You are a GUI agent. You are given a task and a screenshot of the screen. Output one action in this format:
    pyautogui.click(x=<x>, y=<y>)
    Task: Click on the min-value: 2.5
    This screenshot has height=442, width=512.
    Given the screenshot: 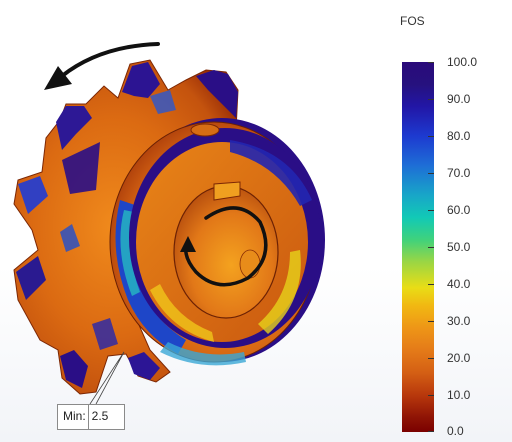 What is the action you would take?
    pyautogui.click(x=100, y=416)
    